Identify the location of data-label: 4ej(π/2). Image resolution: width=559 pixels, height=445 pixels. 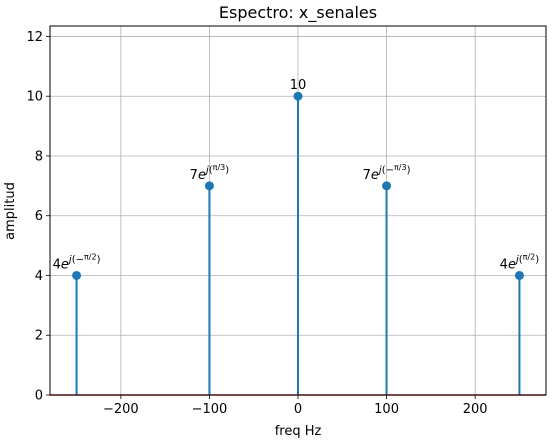
(520, 262).